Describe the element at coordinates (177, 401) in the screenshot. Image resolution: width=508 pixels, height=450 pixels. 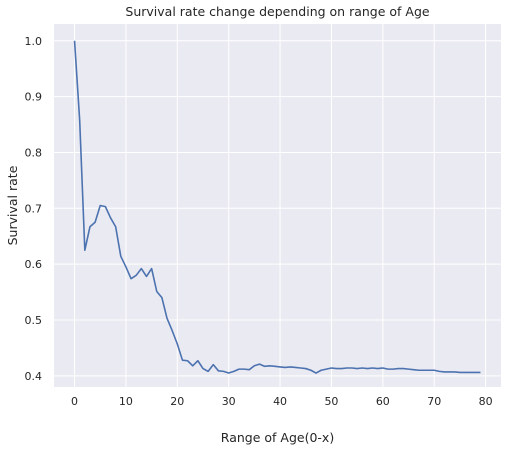
I see `x-tick-label: 20` at that location.